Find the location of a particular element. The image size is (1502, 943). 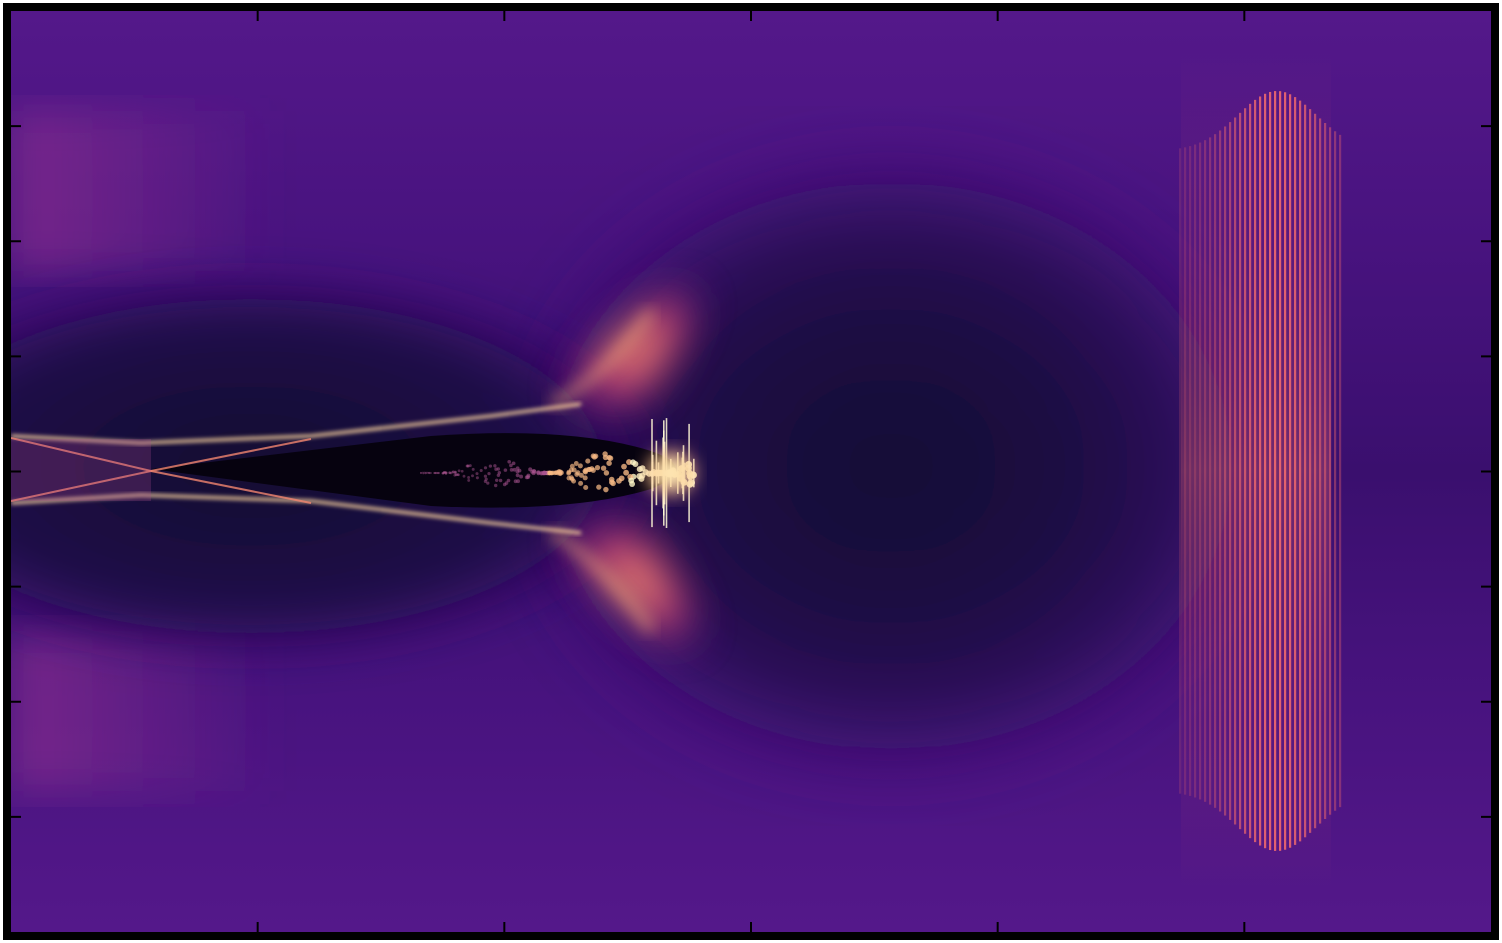

upper-arc is located at coordinates (601, 359).